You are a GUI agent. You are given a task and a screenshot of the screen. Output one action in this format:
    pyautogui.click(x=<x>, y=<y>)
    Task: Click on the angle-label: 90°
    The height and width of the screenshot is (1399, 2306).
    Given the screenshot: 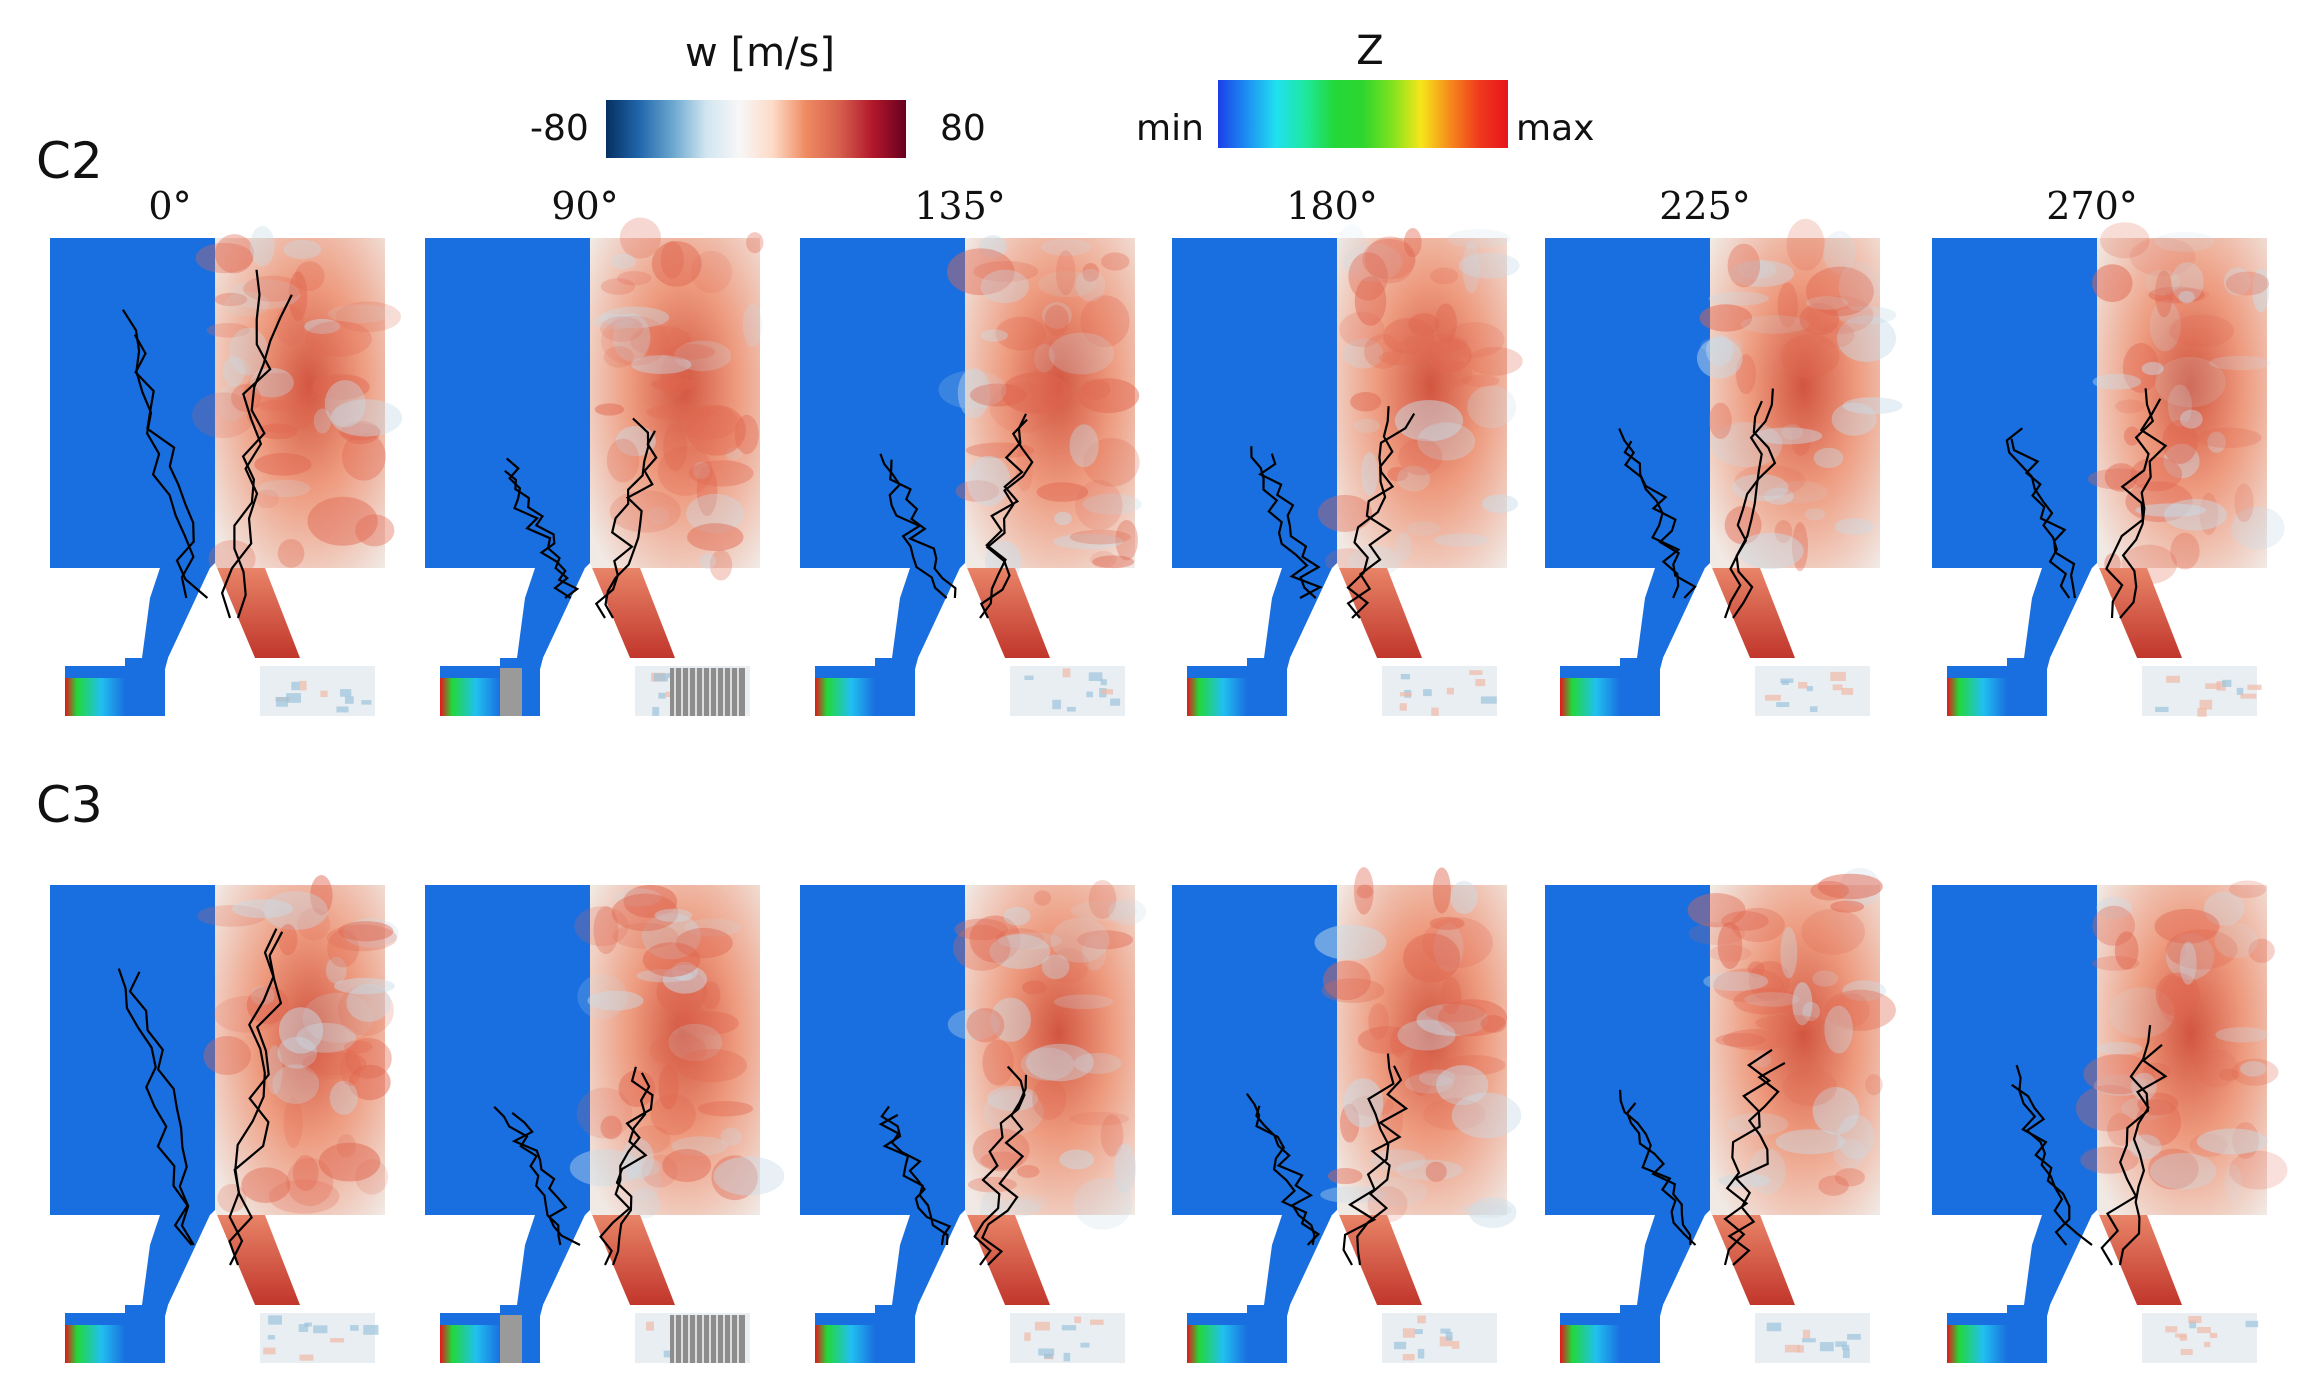 What is the action you would take?
    pyautogui.click(x=585, y=206)
    